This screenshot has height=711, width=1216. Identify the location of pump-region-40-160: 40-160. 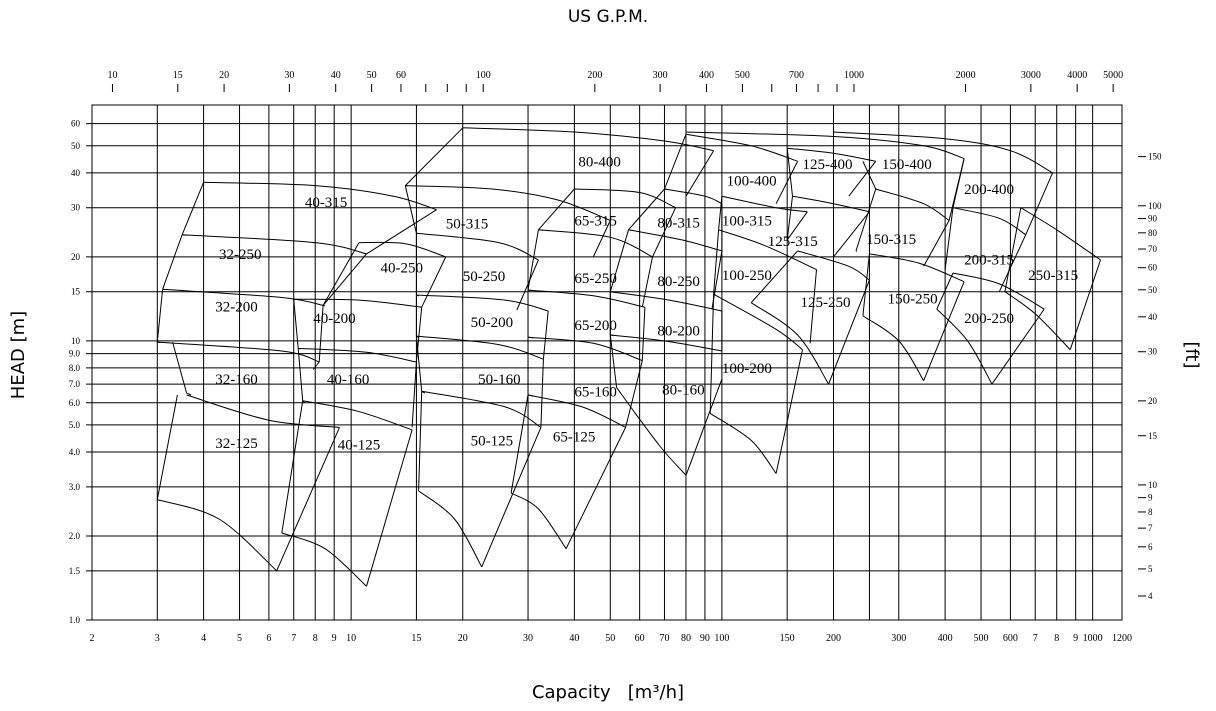
(357, 387).